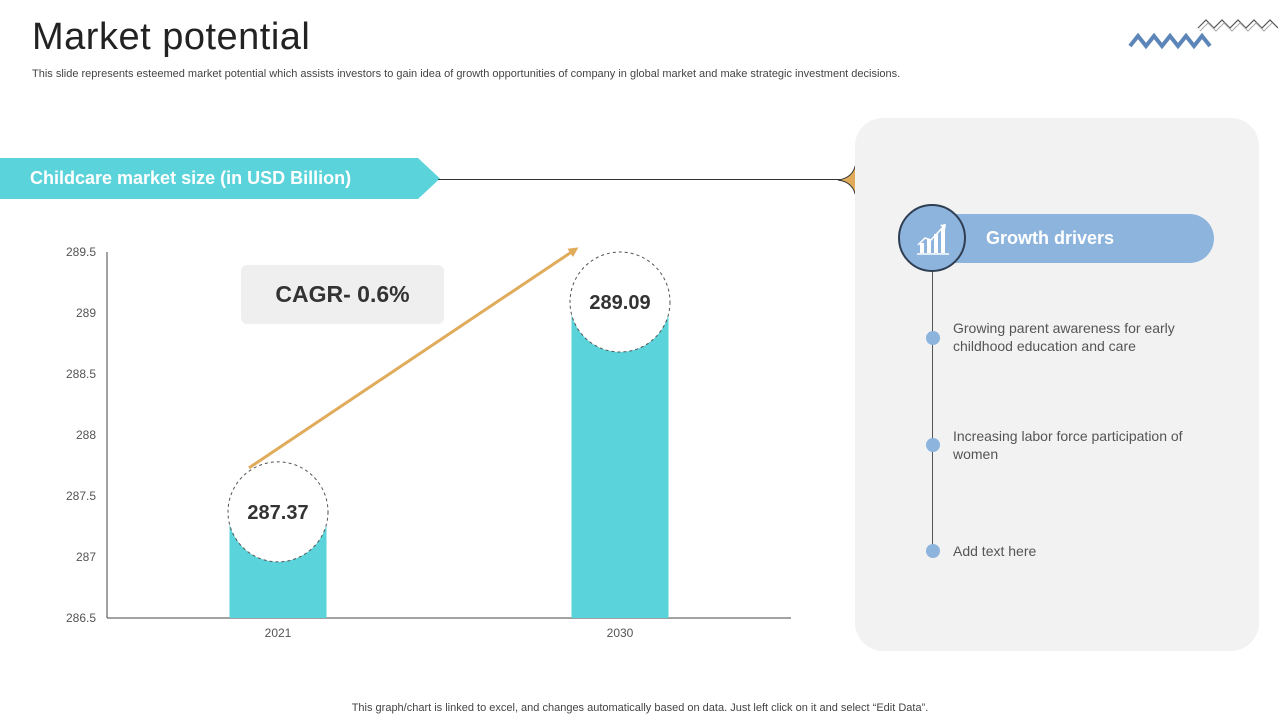 Image resolution: width=1280 pixels, height=720 pixels. I want to click on page-title: Market potential, so click(171, 37).